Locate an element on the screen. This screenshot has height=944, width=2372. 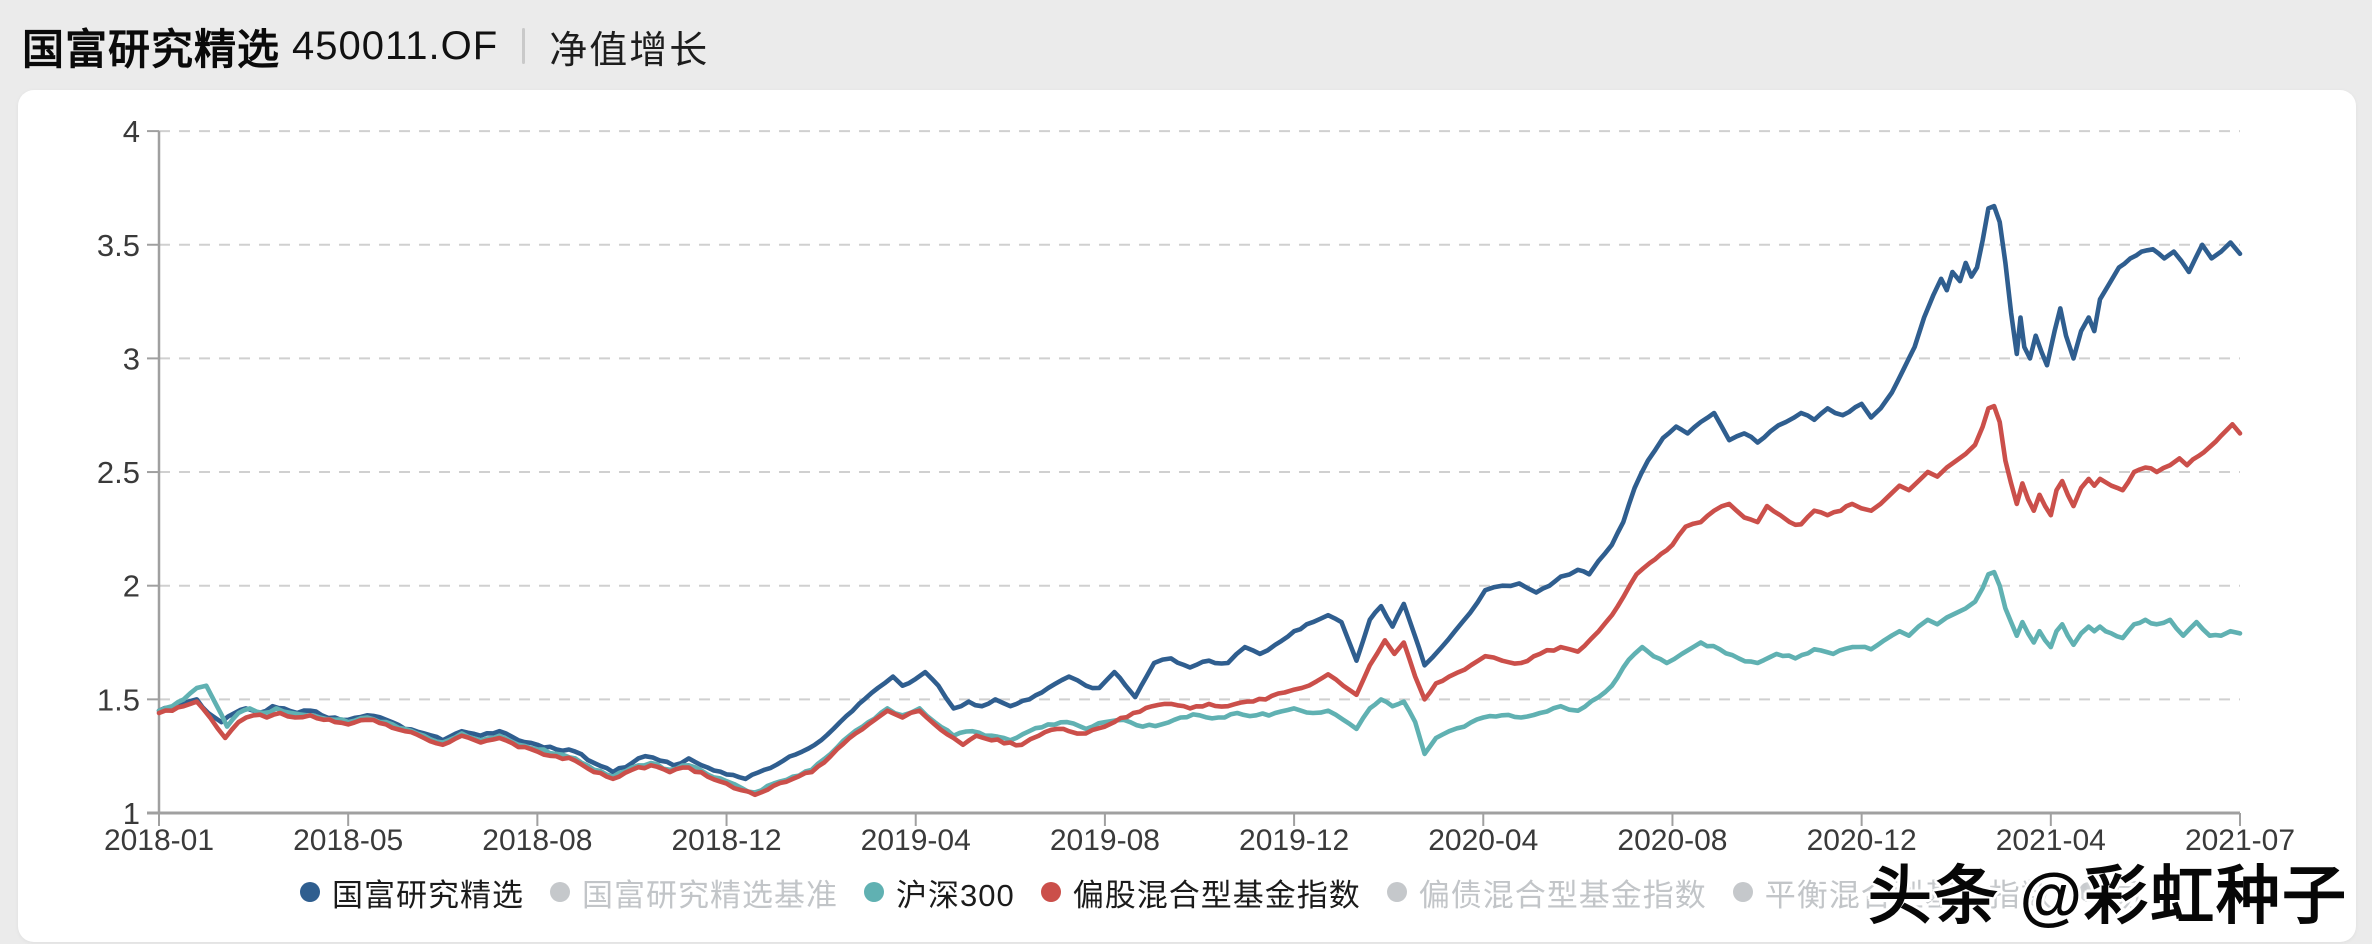
x-tick-label: 2021-04 is located at coordinates (2051, 840).